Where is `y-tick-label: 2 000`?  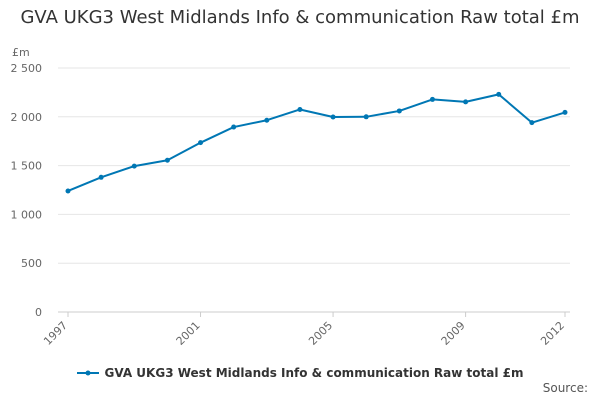
y-tick-label: 2 000 is located at coordinates (27, 117).